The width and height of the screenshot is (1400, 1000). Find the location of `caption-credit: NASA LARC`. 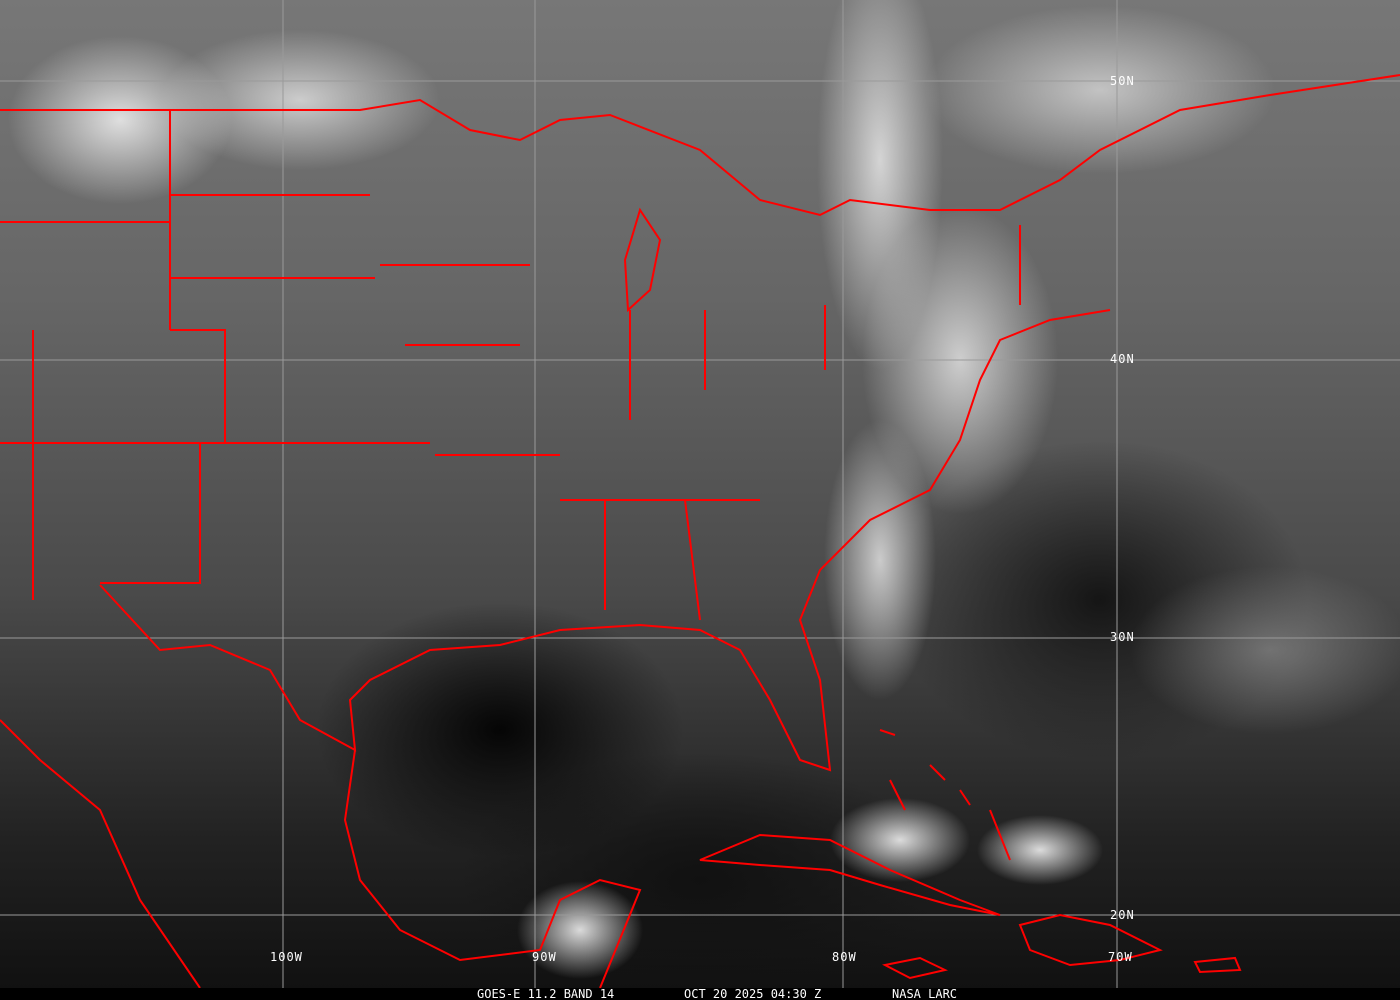

caption-credit: NASA LARC is located at coordinates (925, 993).